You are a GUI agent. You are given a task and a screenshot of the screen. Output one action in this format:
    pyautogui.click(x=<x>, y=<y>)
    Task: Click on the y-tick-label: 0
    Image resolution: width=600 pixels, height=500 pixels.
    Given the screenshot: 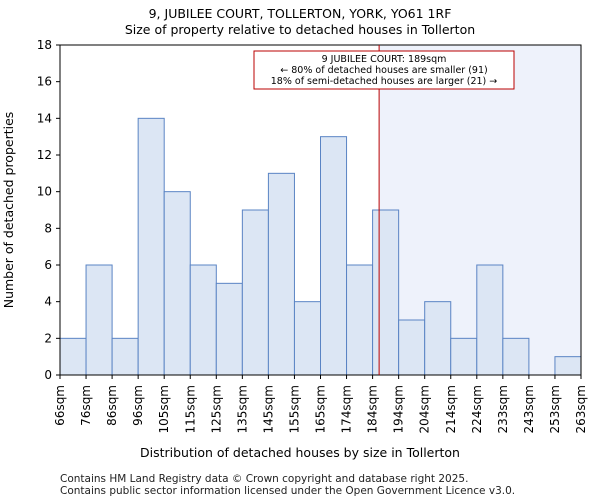 What is the action you would take?
    pyautogui.click(x=48, y=375)
    